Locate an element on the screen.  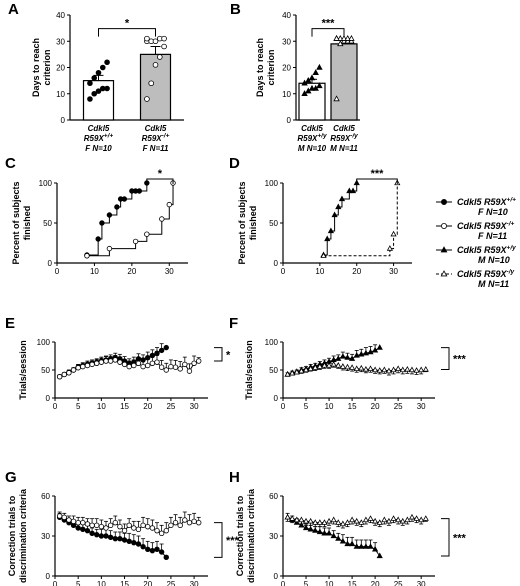
panel-letter: G is located at coordinates (11, 477).